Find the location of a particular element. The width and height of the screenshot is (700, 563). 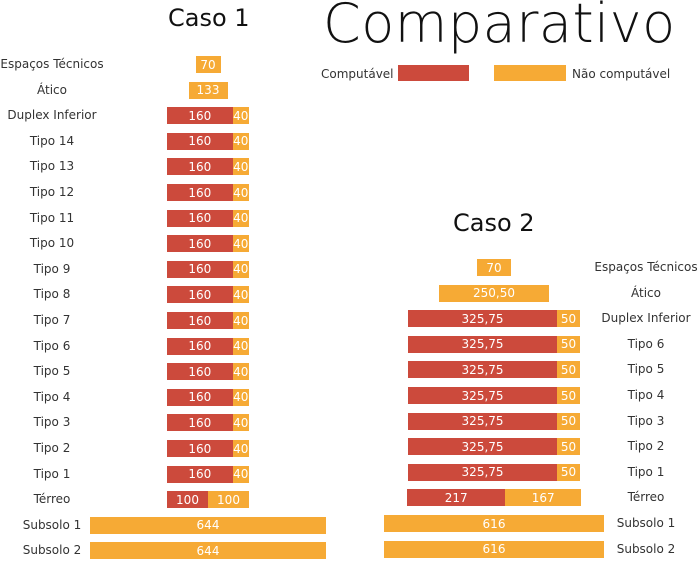

bar-segment-computavel: 217 is located at coordinates (456, 498).